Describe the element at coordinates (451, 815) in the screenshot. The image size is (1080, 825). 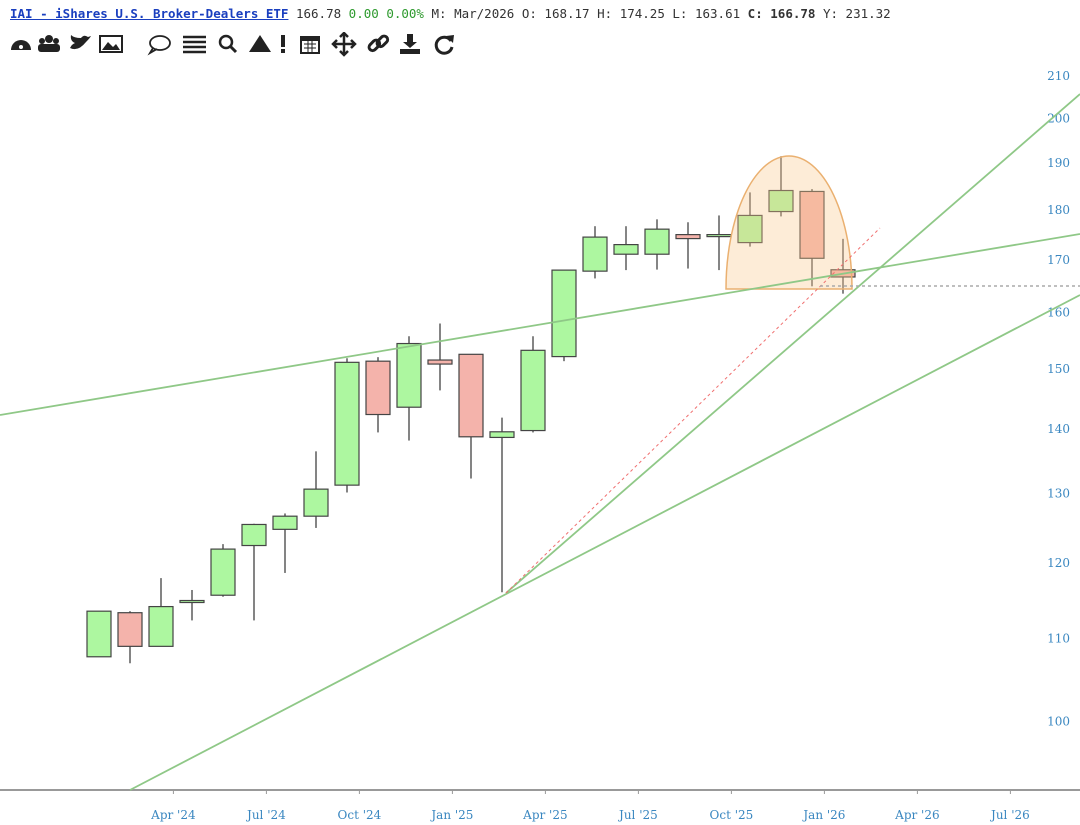
I see `x-tick-label: Jan '25` at that location.